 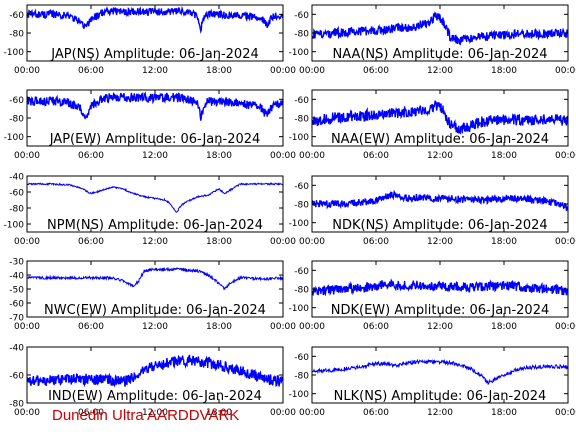 I want to click on footer-caption: Dunedin Ultra AARDDVARK, so click(x=146, y=415).